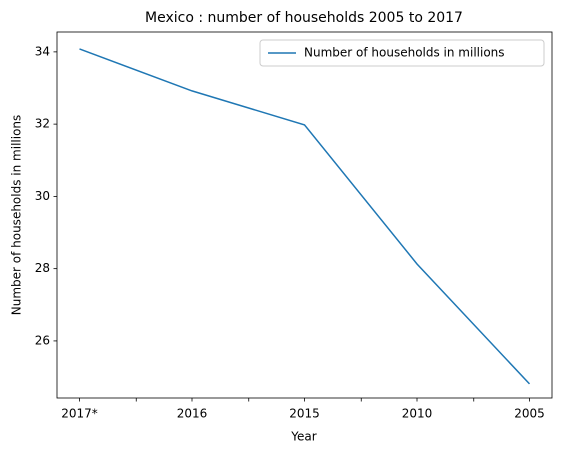 The image size is (562, 459). I want to click on x-tick-label: 2017*, so click(79, 414).